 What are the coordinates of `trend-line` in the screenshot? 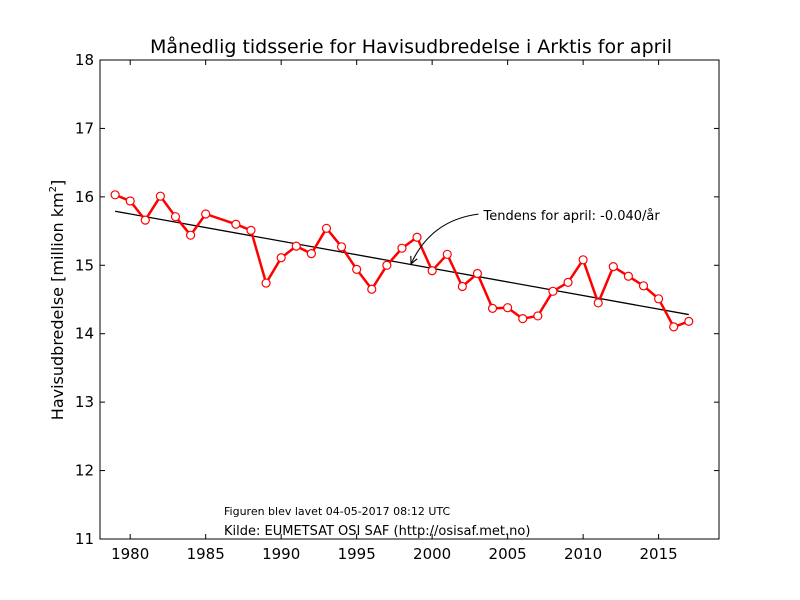 It's located at (401, 263).